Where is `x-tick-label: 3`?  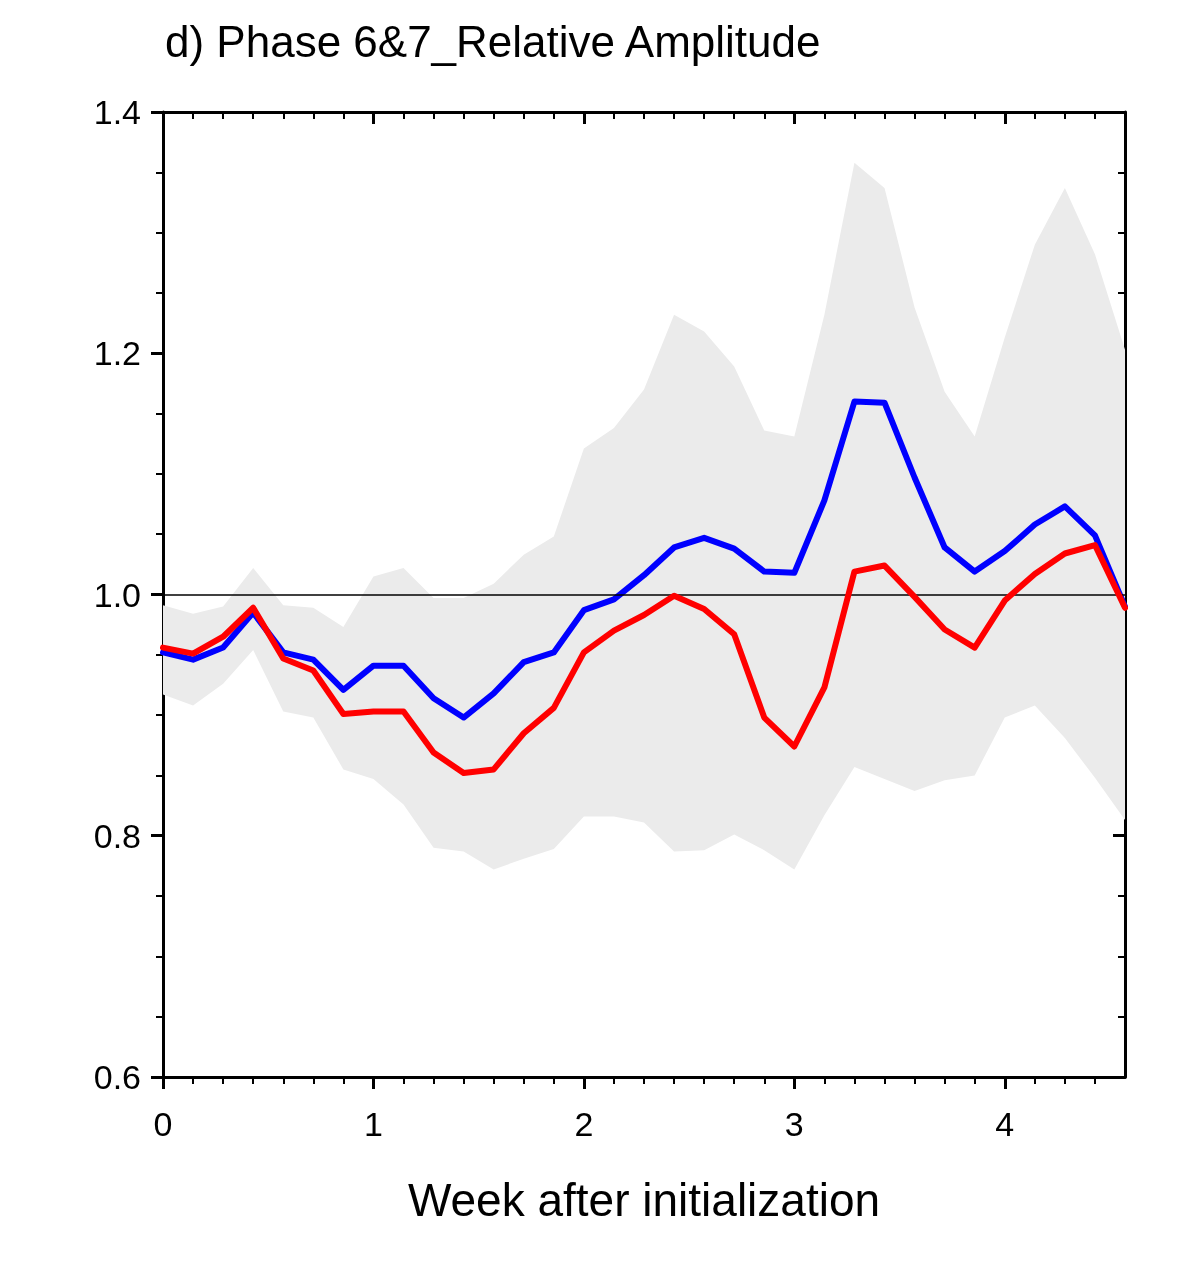
x-tick-label: 3 is located at coordinates (794, 1124).